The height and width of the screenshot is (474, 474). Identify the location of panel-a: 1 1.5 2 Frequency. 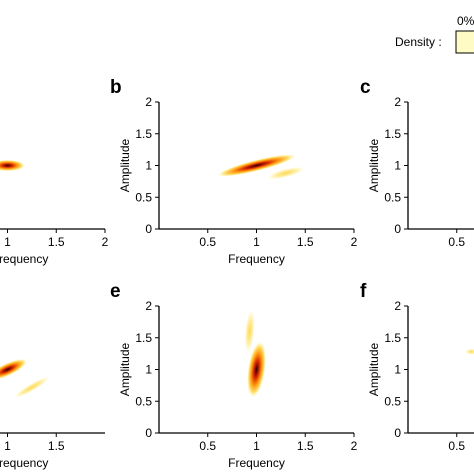
(54, 212).